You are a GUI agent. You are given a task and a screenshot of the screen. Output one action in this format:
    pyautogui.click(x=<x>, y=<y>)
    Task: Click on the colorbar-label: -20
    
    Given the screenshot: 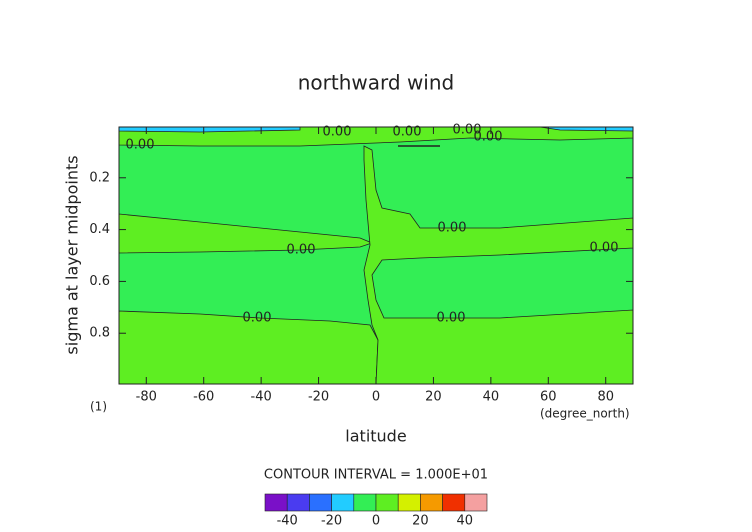 What is the action you would take?
    pyautogui.click(x=331, y=521)
    